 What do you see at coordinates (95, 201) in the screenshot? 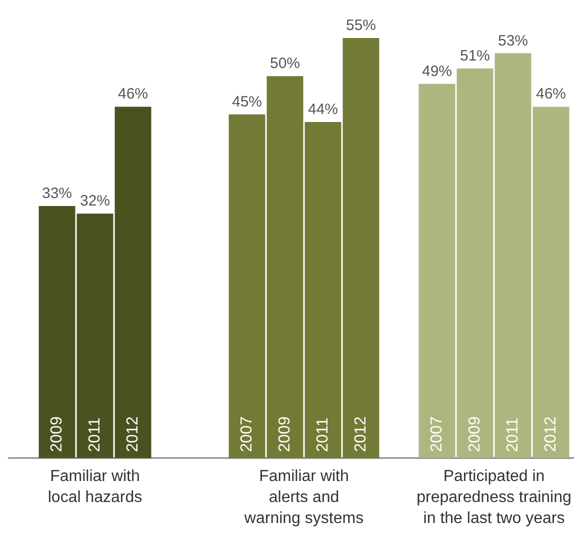
I see `data-label: 32%` at bounding box center [95, 201].